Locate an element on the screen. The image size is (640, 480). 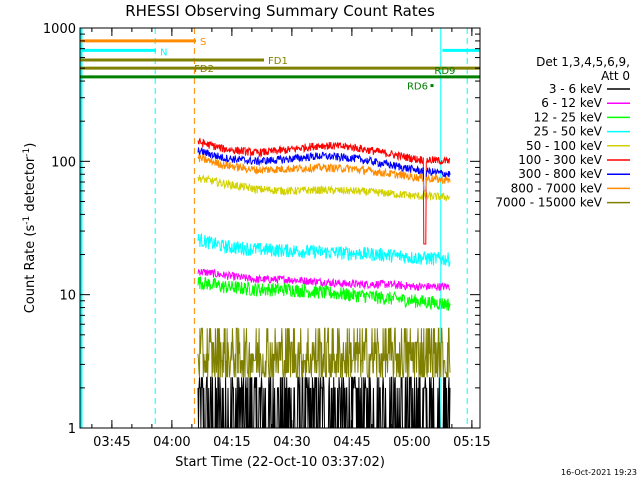
annotation-marker-rd6 is located at coordinates (432, 86).